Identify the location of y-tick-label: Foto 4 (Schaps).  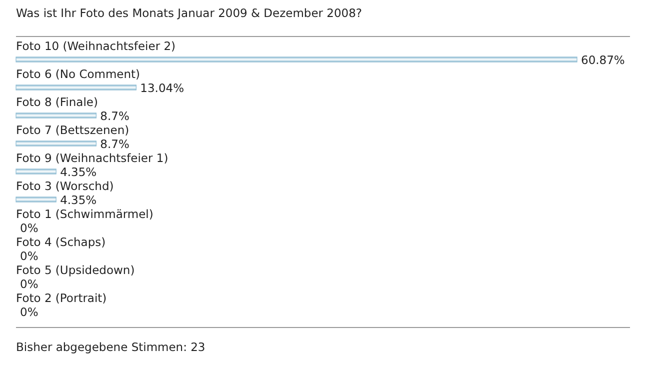
(61, 242).